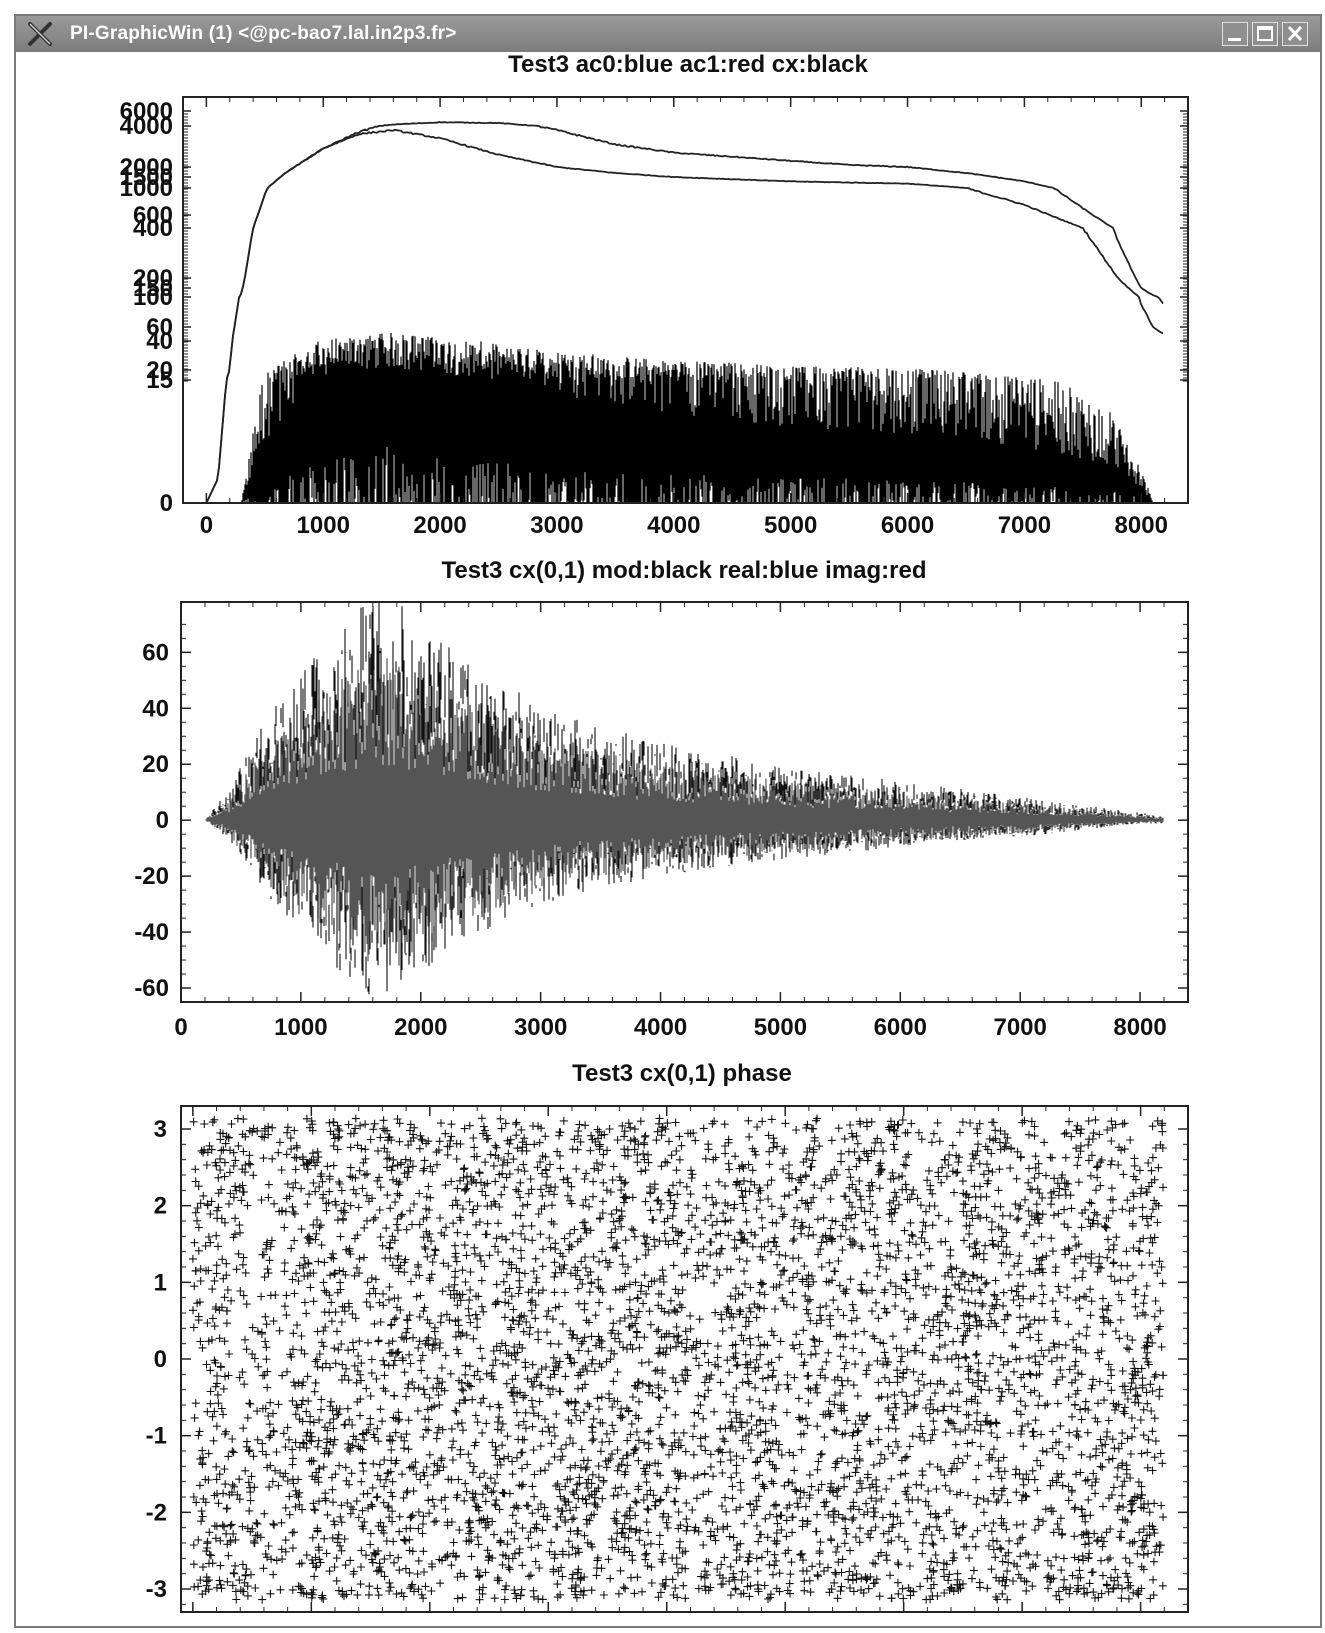 Image resolution: width=1325 pixels, height=1633 pixels. I want to click on close-button, so click(1295, 34).